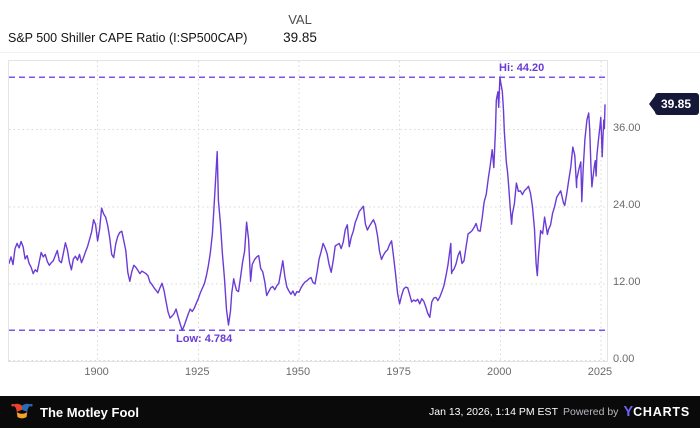 The height and width of the screenshot is (428, 700). What do you see at coordinates (300, 37) in the screenshot?
I see `current-value: 39.85` at bounding box center [300, 37].